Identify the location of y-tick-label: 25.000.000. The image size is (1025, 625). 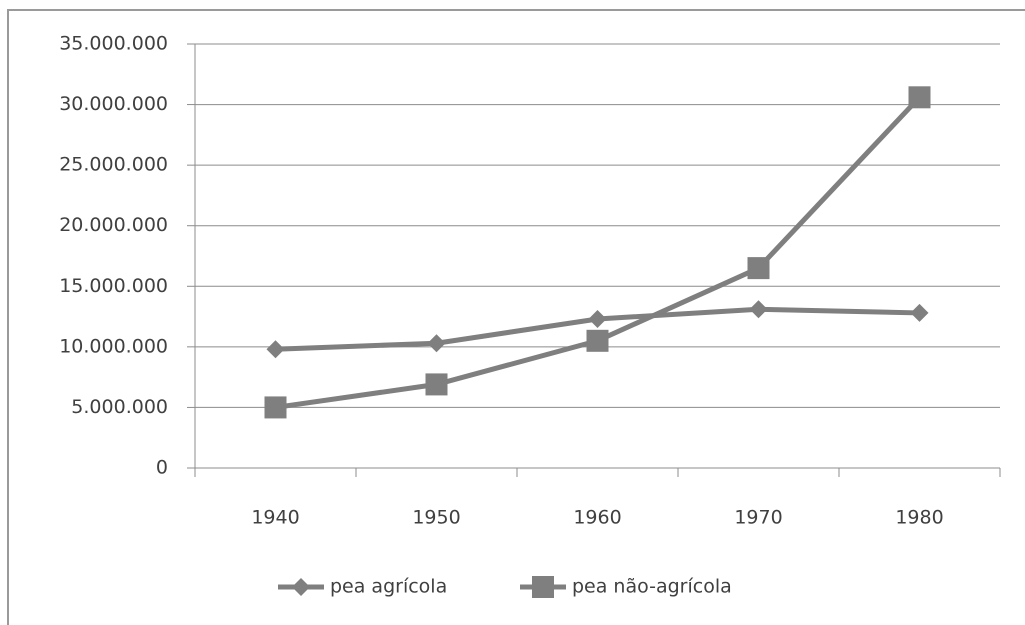
(113, 165).